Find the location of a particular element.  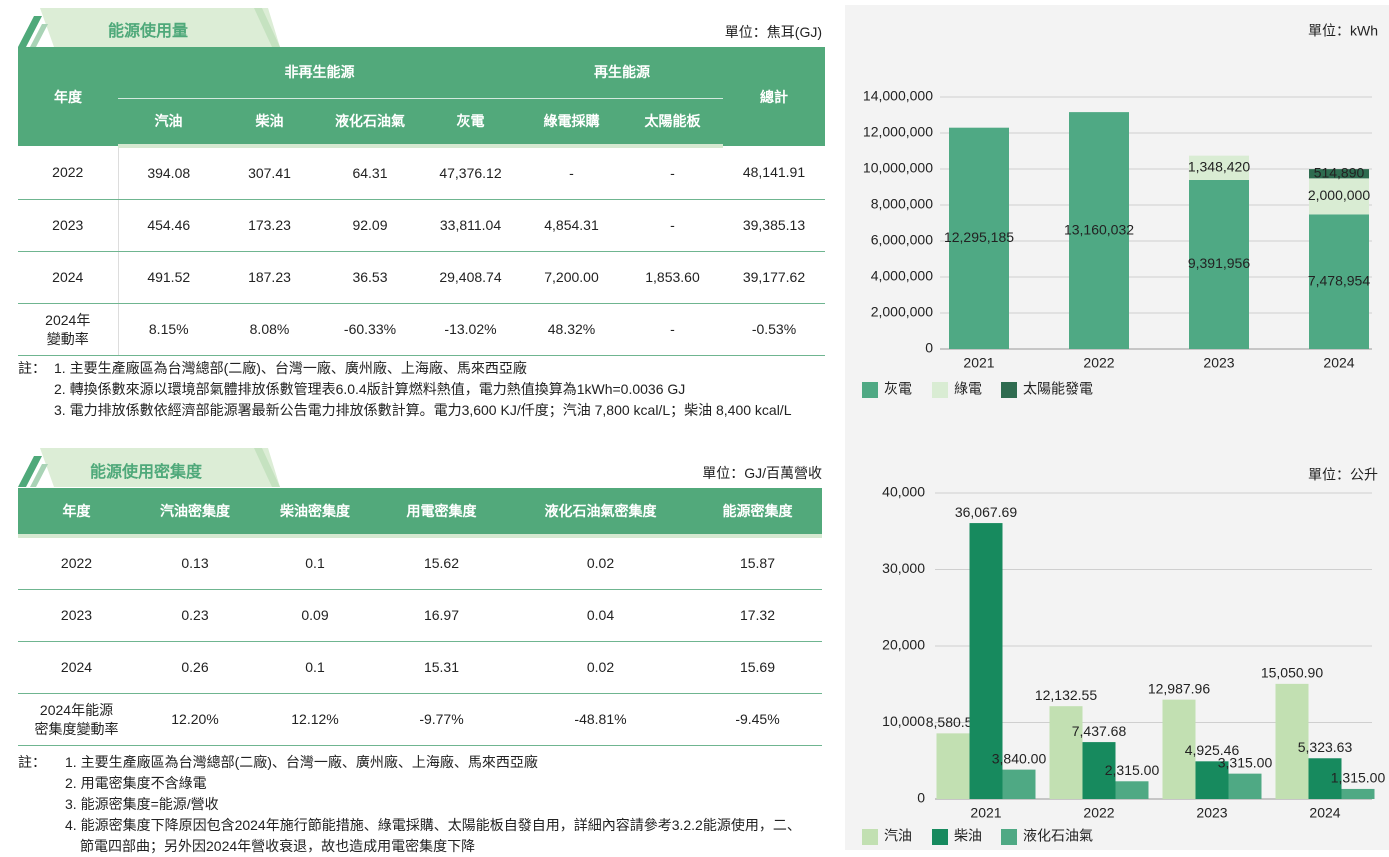

value-label: 9,391,956 is located at coordinates (1219, 263).